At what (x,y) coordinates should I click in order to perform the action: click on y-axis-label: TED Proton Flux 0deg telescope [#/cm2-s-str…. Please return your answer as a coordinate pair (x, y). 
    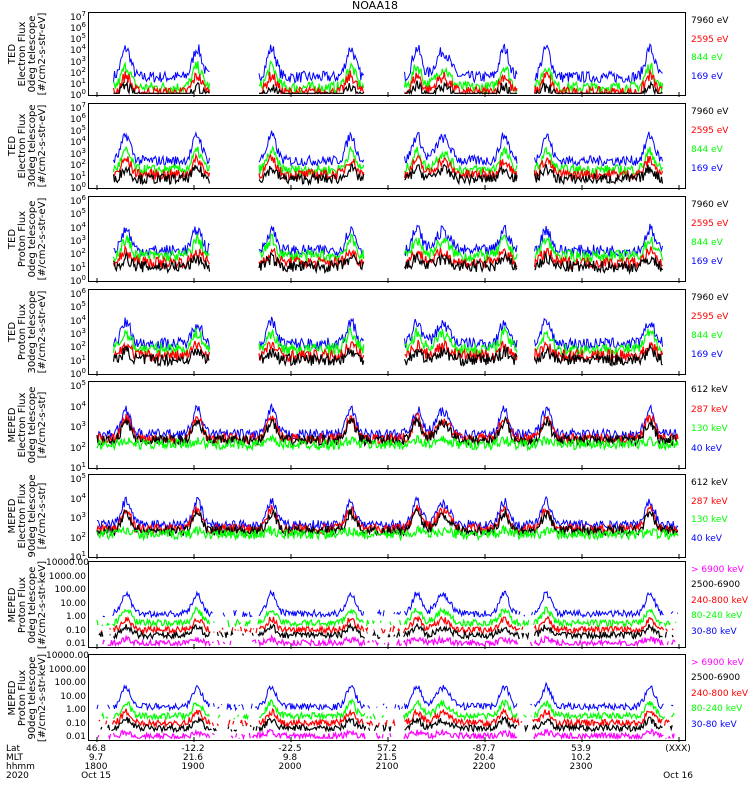
    Looking at the image, I should click on (27, 239).